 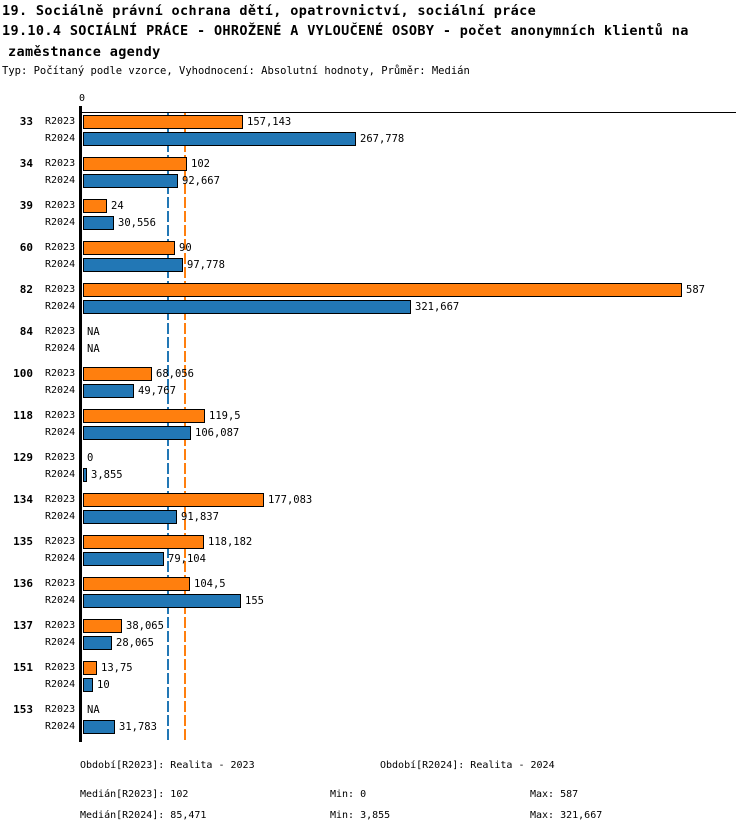 I want to click on bar-area: 49,767, so click(x=129, y=390).